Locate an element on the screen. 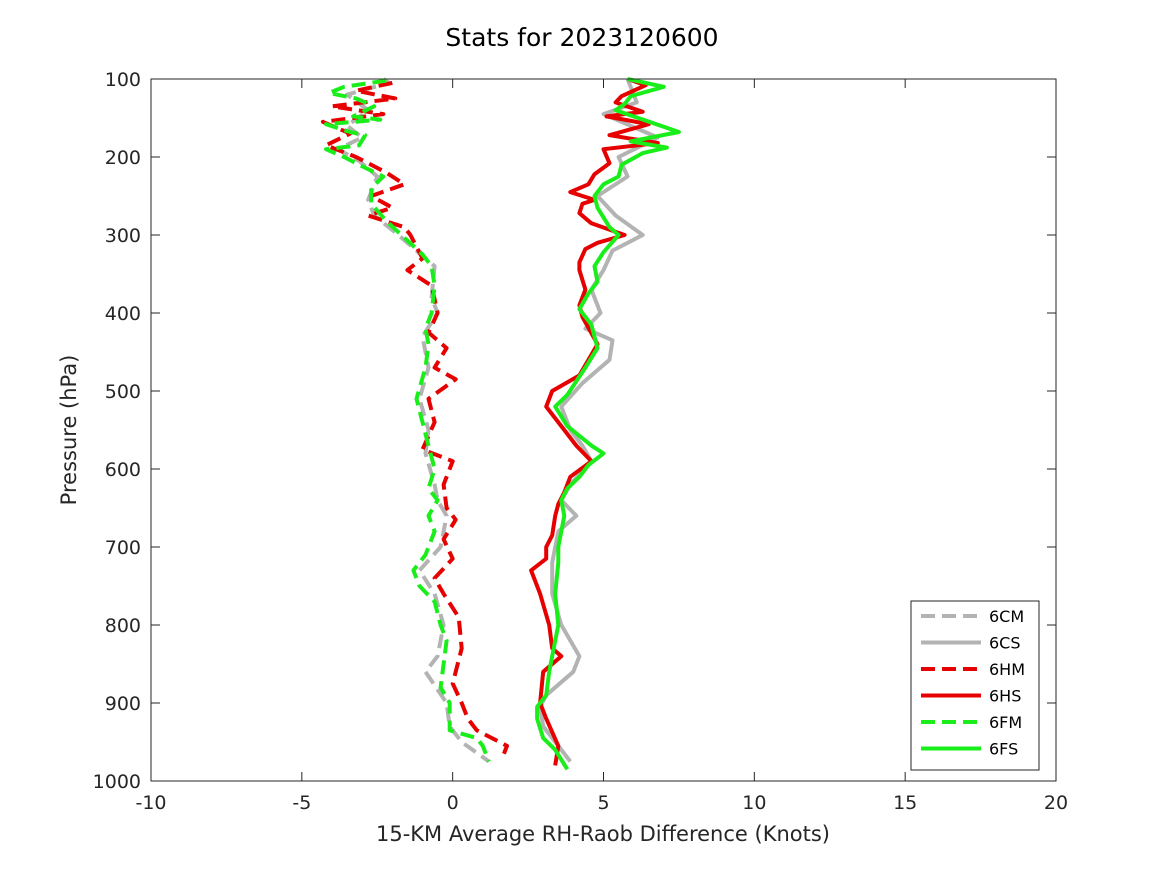 Image resolution: width=1167 pixels, height=875 pixels. y-tick-label: 400 is located at coordinates (123, 314).